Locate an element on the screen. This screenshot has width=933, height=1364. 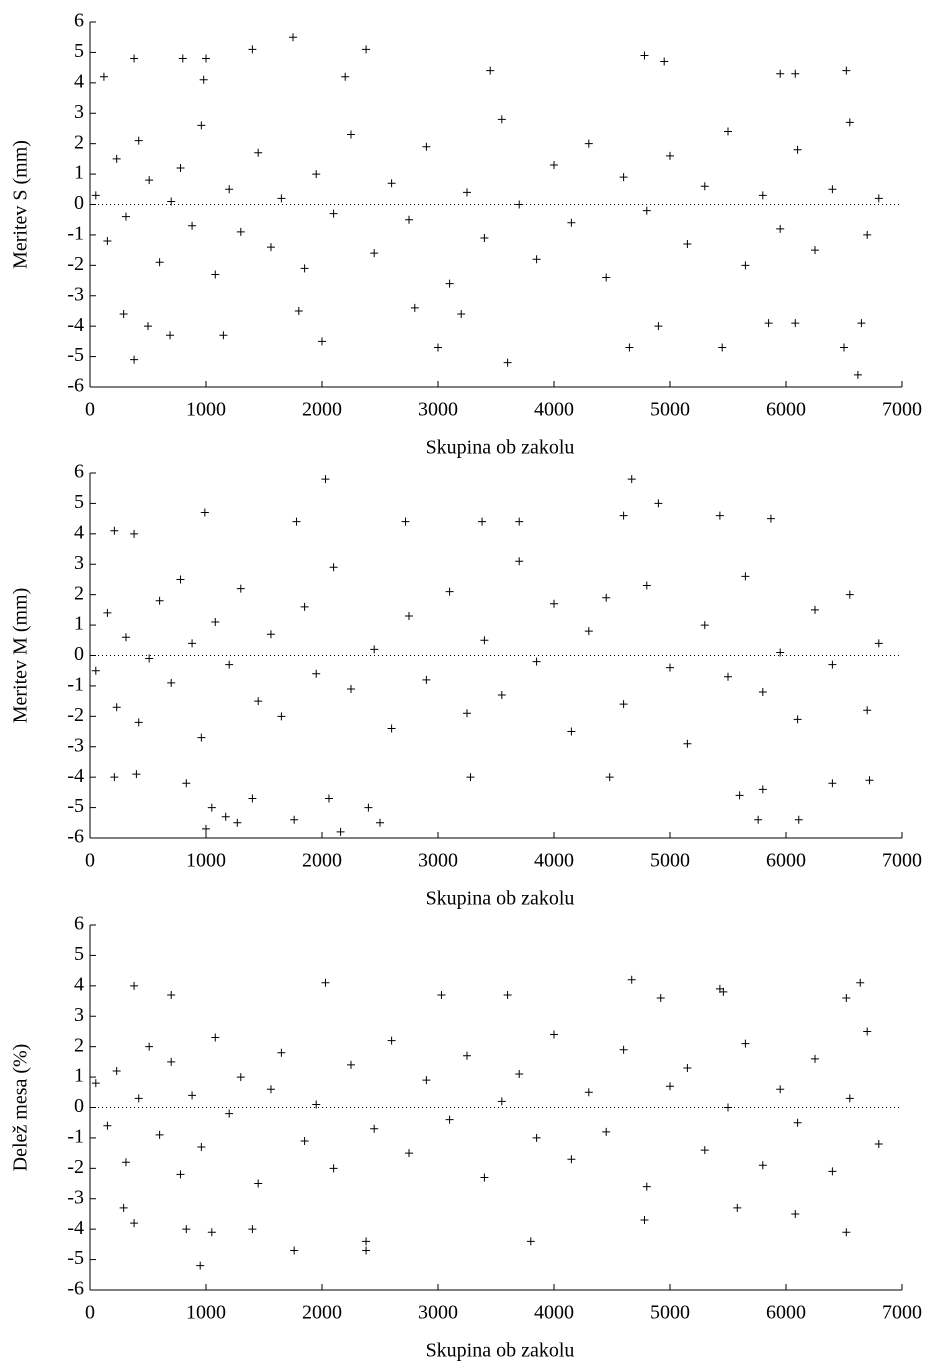
x-tick-label: 5000 is located at coordinates (670, 1313).